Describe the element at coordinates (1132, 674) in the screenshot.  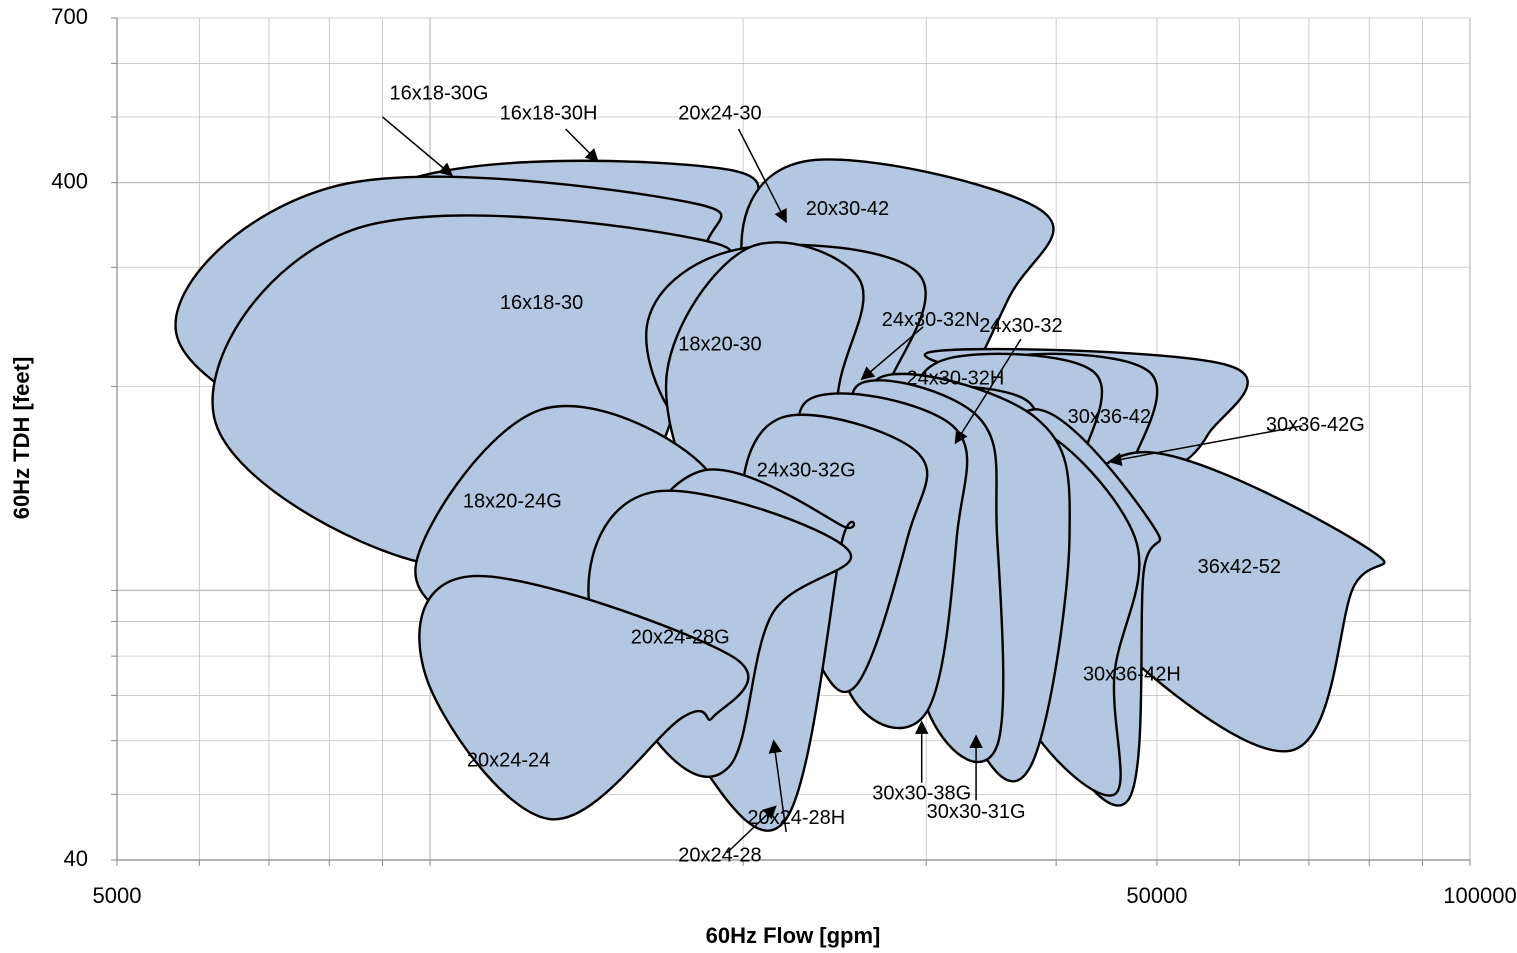
I see `region-label: 30x36-42H` at that location.